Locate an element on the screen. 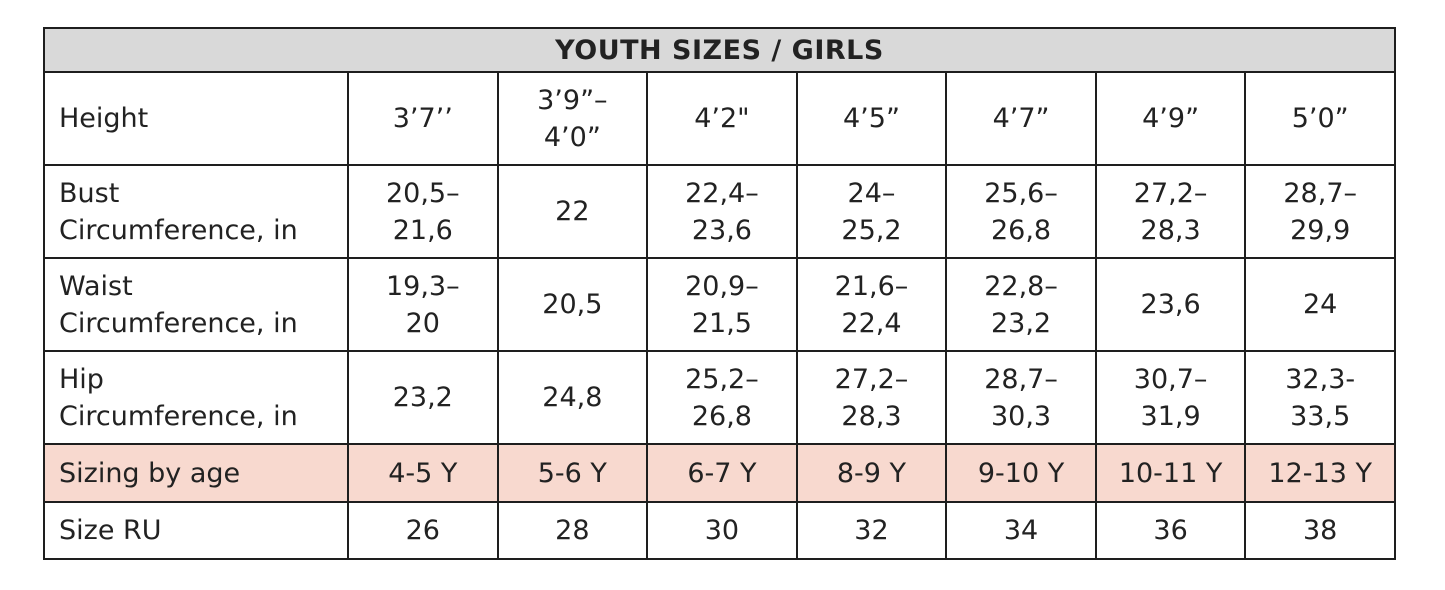 The image size is (1445, 590). cell: 20,5– 21,6 is located at coordinates (423, 211).